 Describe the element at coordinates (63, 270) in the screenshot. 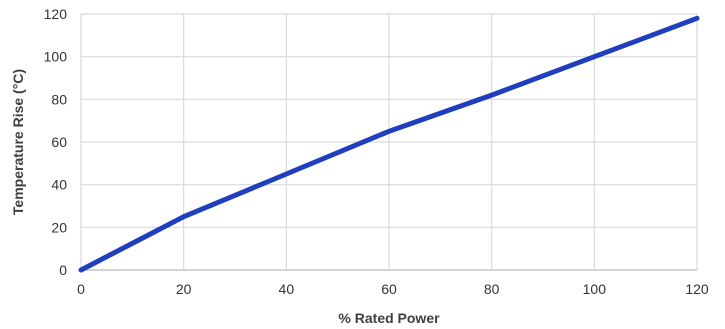

I see `y-tick-label: 0` at that location.